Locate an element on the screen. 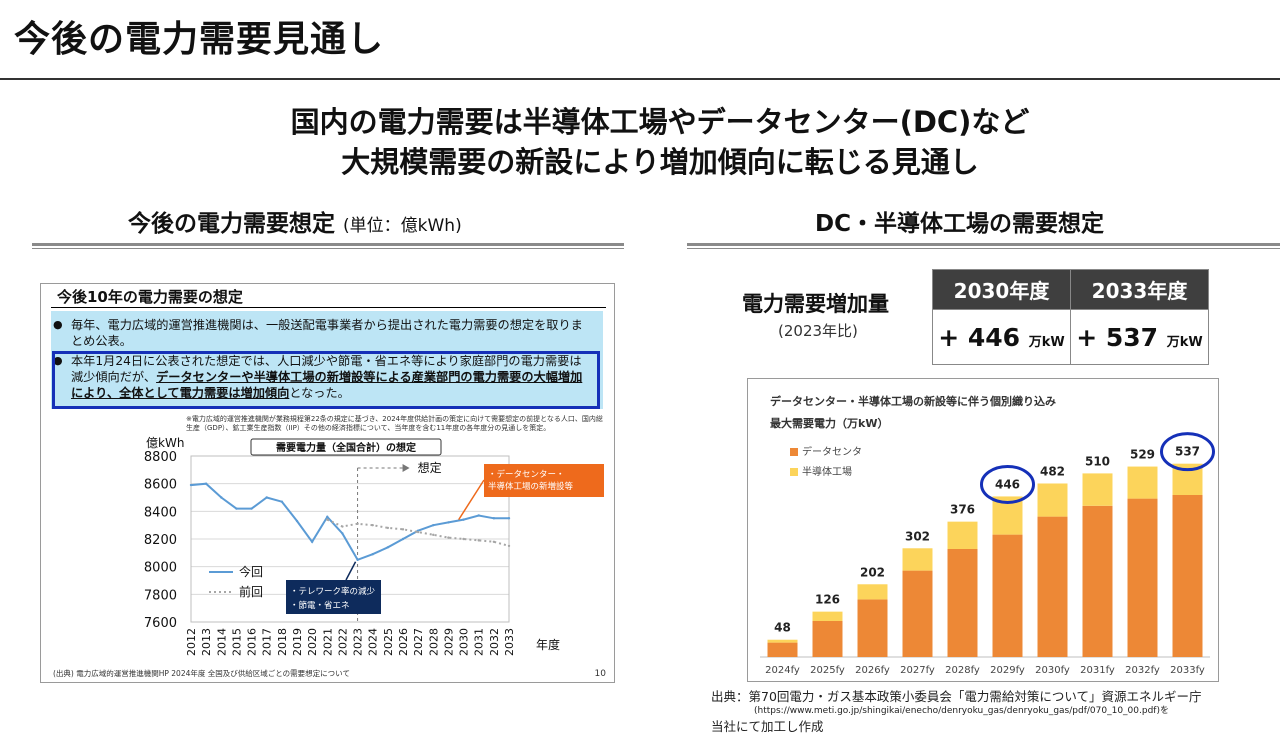 The width and height of the screenshot is (1280, 739). x-tick-label: 2033 is located at coordinates (509, 642).